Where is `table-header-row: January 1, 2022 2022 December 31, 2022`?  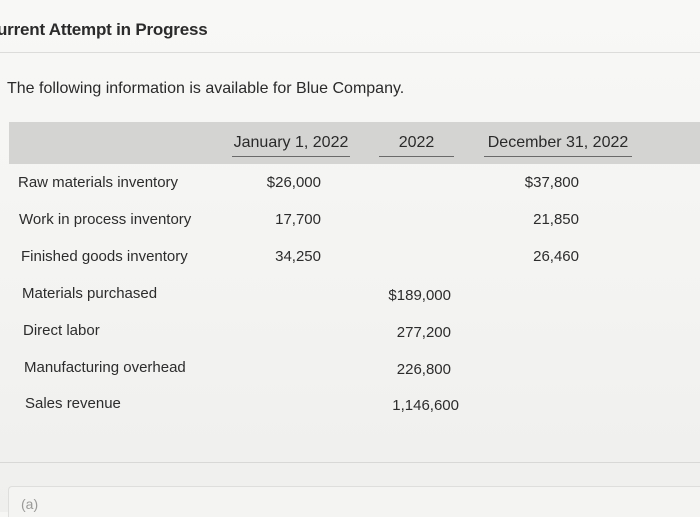
table-header-row: January 1, 2022 2022 December 31, 2022 is located at coordinates (354, 143).